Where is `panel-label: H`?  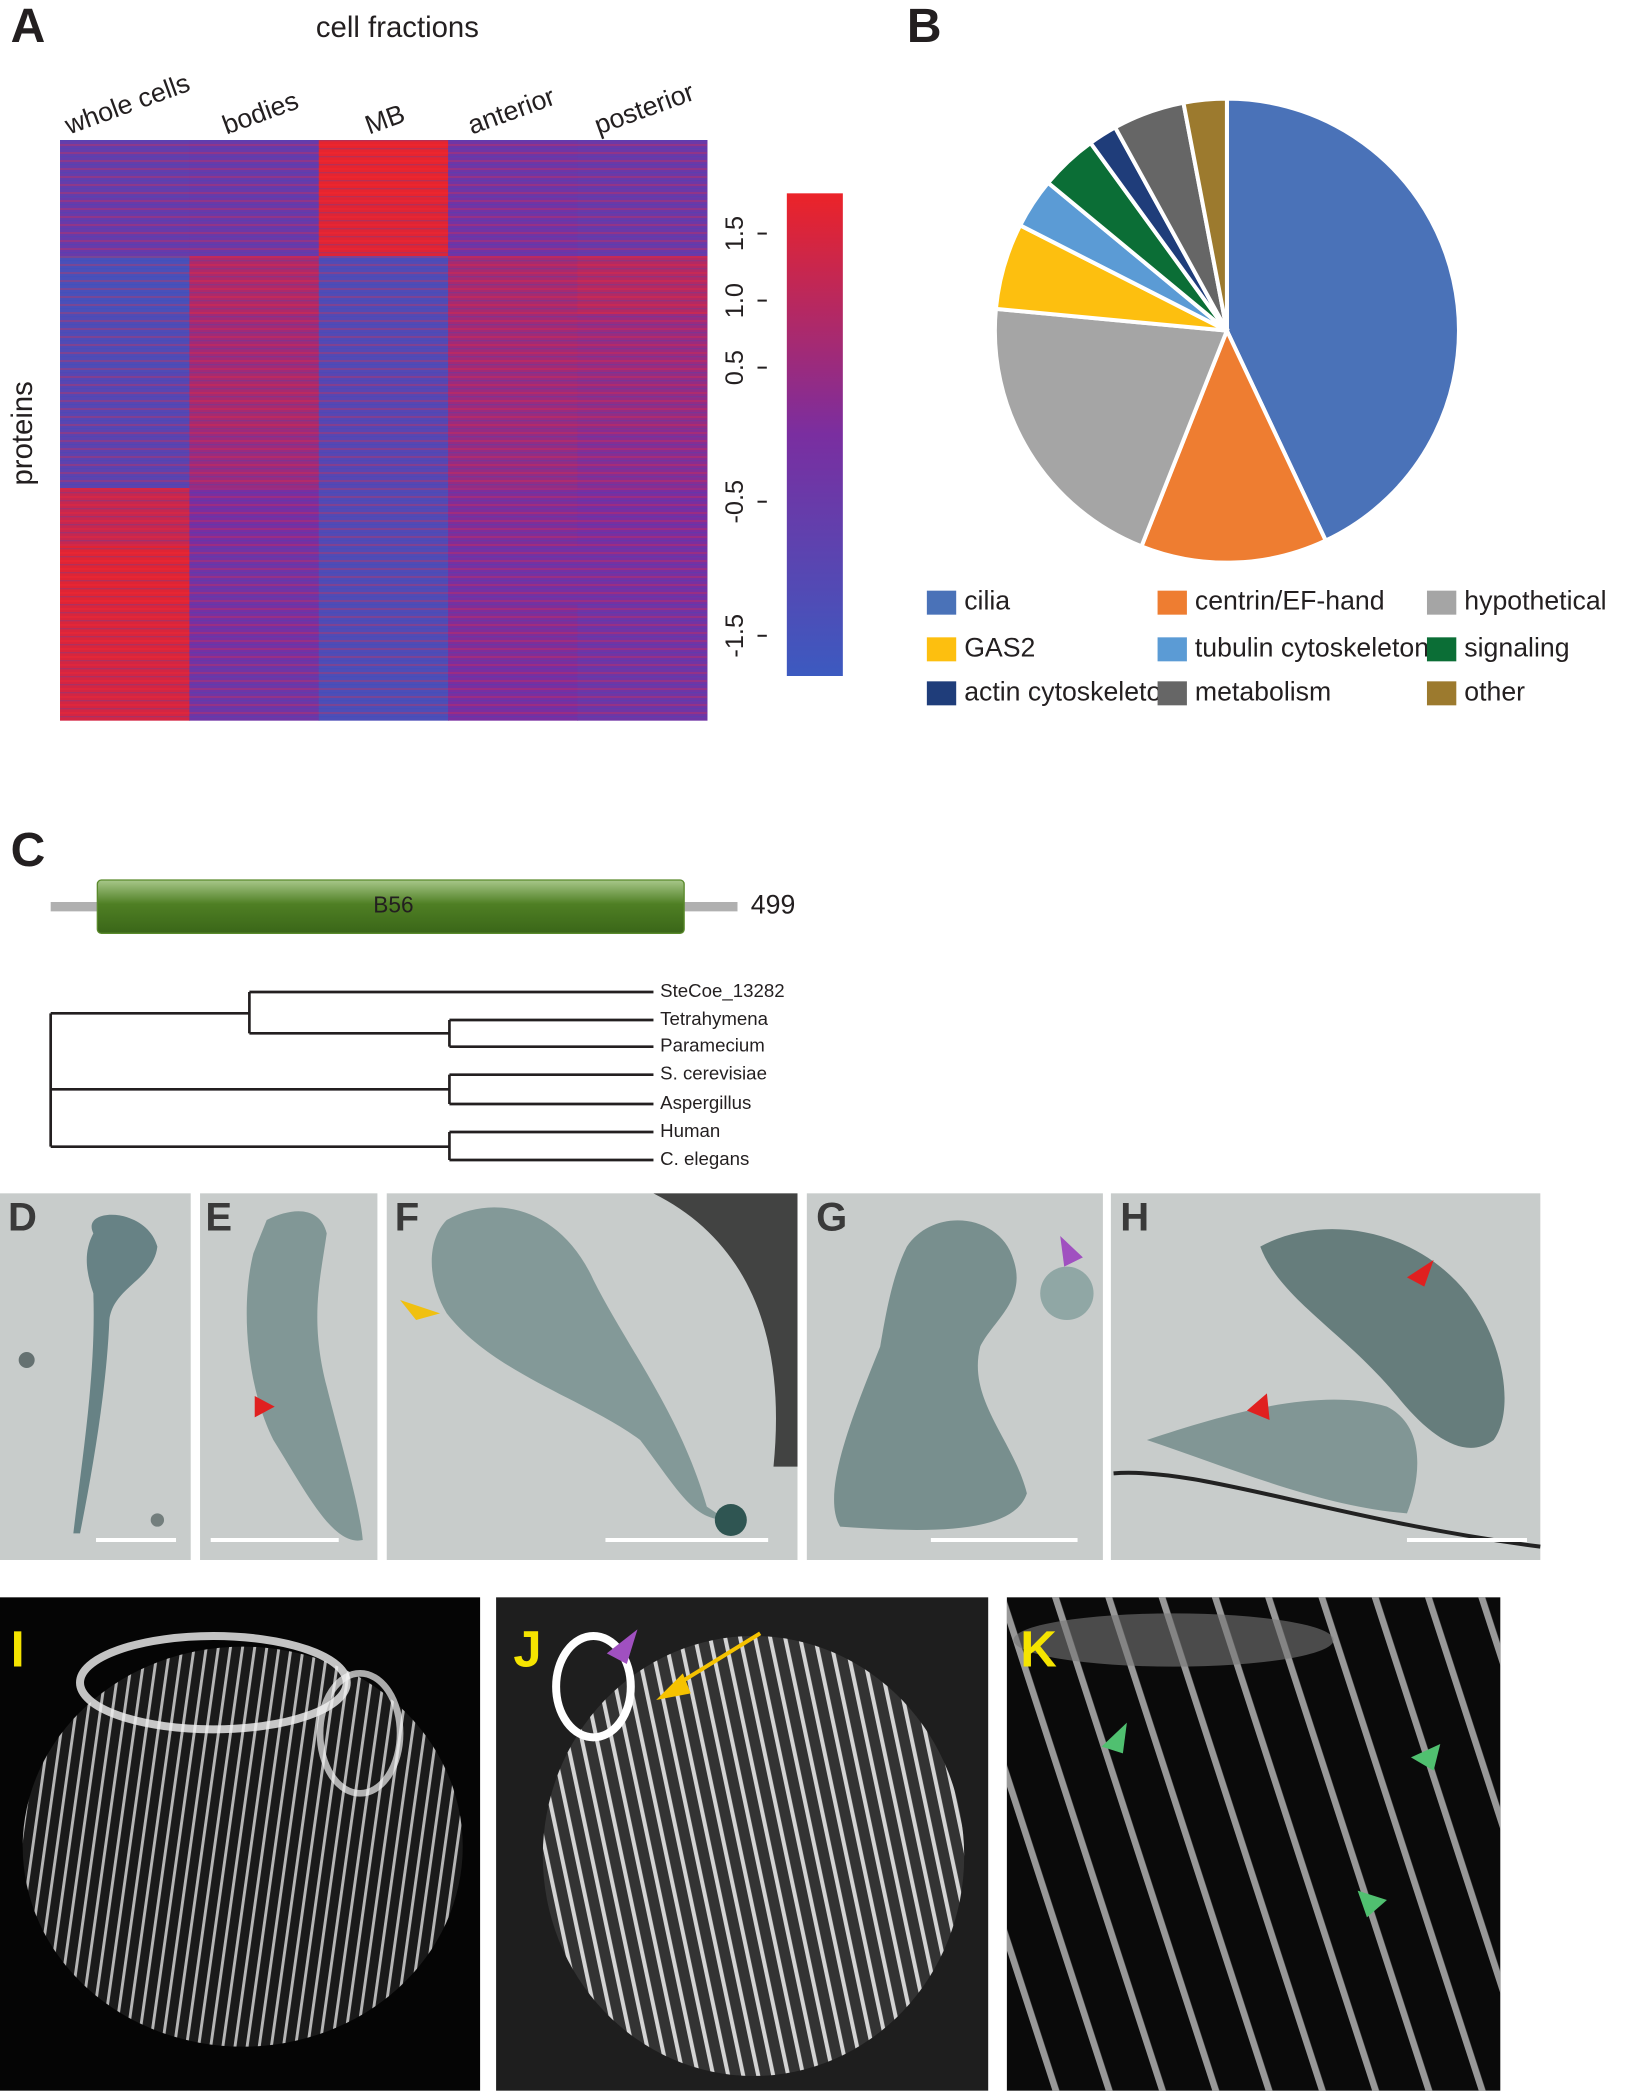 panel-label: H is located at coordinates (1134, 1218).